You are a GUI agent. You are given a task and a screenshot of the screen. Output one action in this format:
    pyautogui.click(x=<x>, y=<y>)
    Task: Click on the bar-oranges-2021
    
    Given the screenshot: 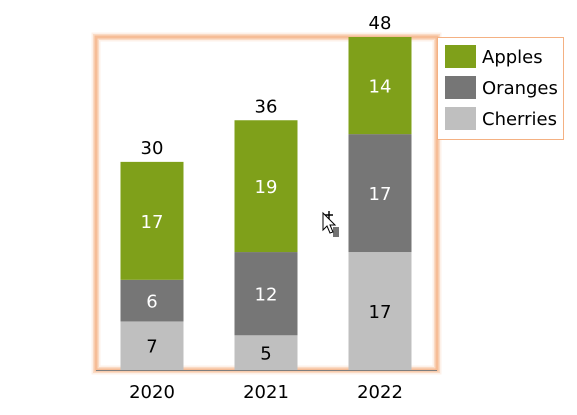 What is the action you would take?
    pyautogui.click(x=266, y=294)
    